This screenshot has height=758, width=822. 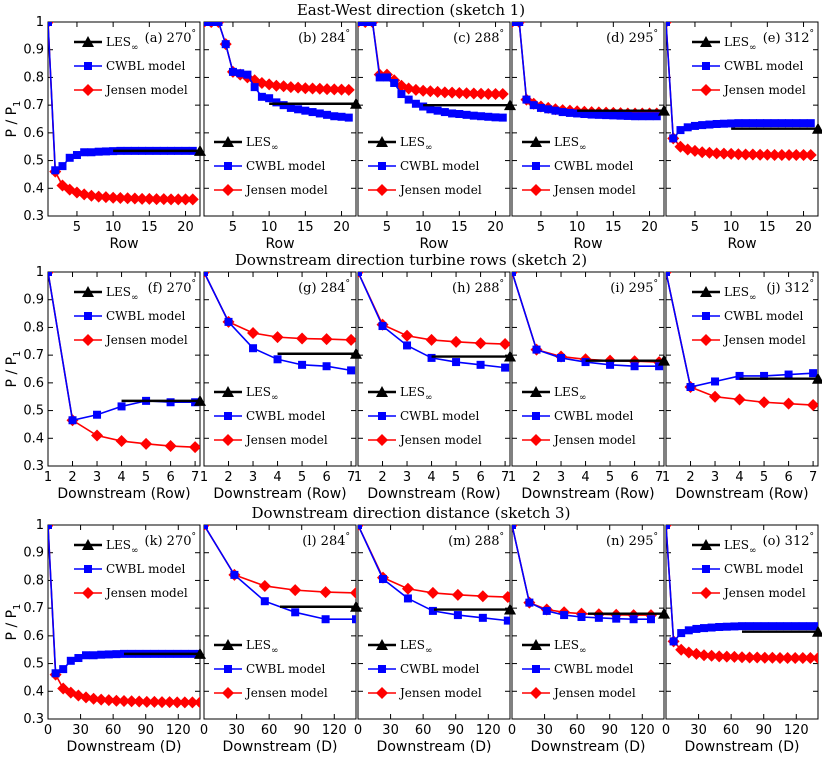 I want to click on x-tick-label-i: 5, so click(x=610, y=477).